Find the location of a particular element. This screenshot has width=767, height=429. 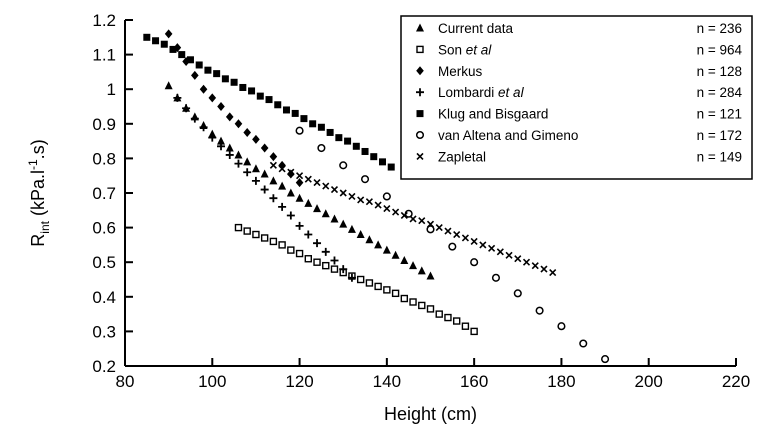

x-tick-label: 220 is located at coordinates (736, 381).